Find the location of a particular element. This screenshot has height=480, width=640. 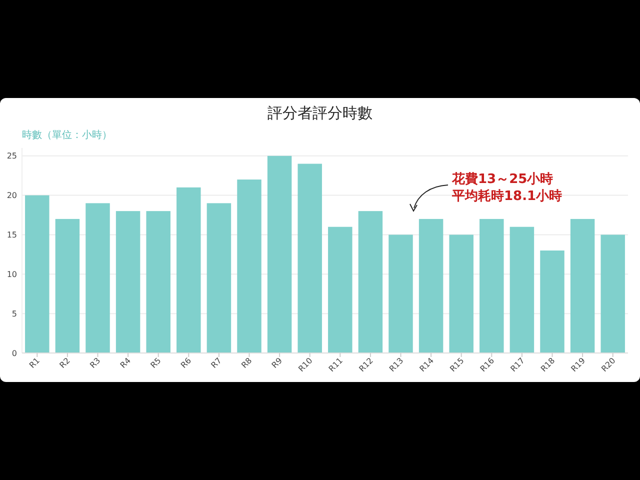

x-tick-label: R20 is located at coordinates (609, 365).